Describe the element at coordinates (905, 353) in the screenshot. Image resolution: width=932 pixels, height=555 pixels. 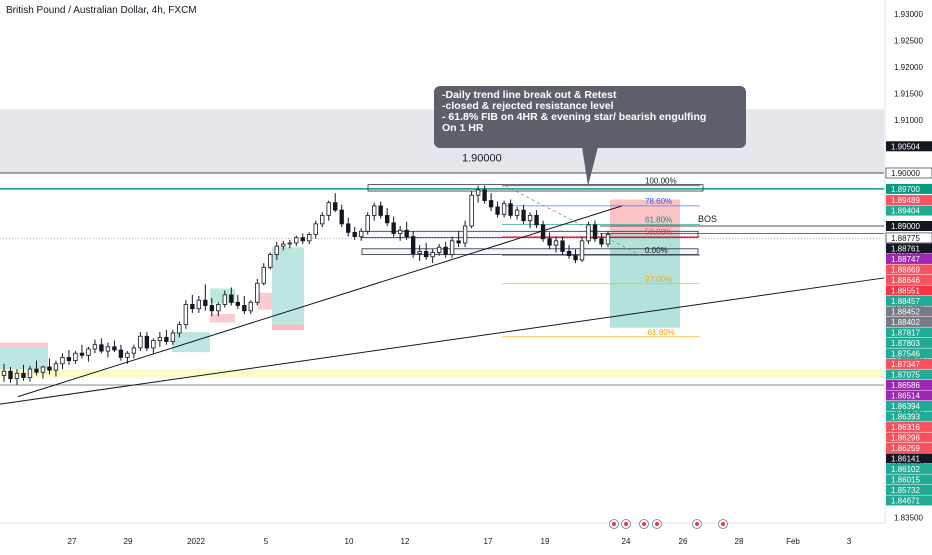
I see `price-tag-text: 1.87546` at that location.